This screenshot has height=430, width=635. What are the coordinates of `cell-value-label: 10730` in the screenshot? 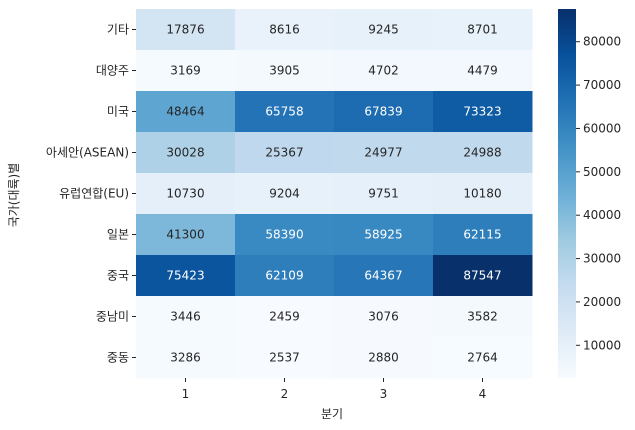 It's located at (185, 194).